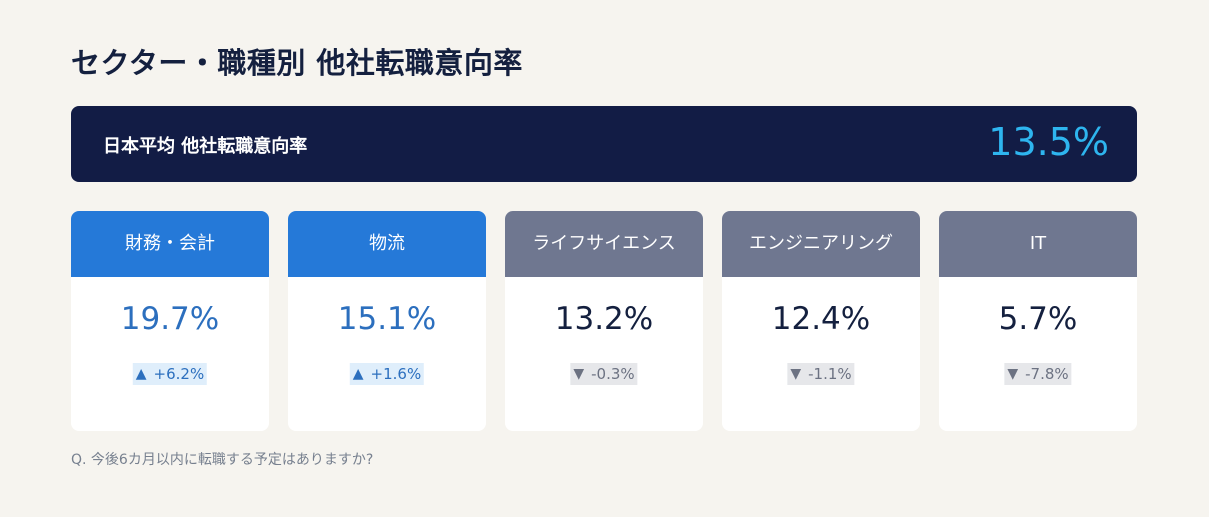  What do you see at coordinates (170, 244) in the screenshot?
I see `sector-card-category: 財務・会計` at bounding box center [170, 244].